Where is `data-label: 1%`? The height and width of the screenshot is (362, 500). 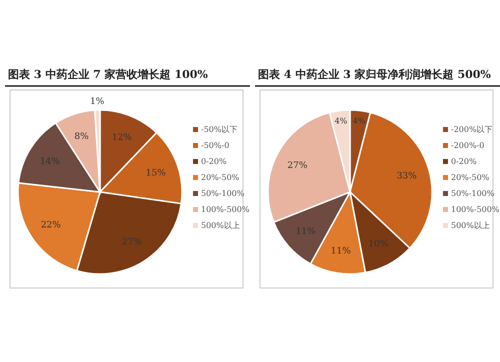 data-label: 1% is located at coordinates (97, 102).